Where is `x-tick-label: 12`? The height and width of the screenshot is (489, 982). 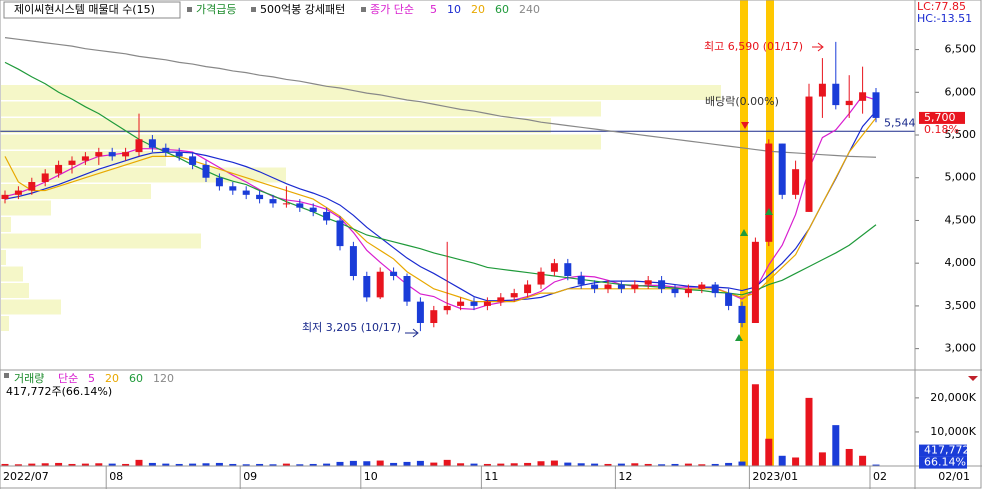 x-tick-label: 12 is located at coordinates (625, 476).